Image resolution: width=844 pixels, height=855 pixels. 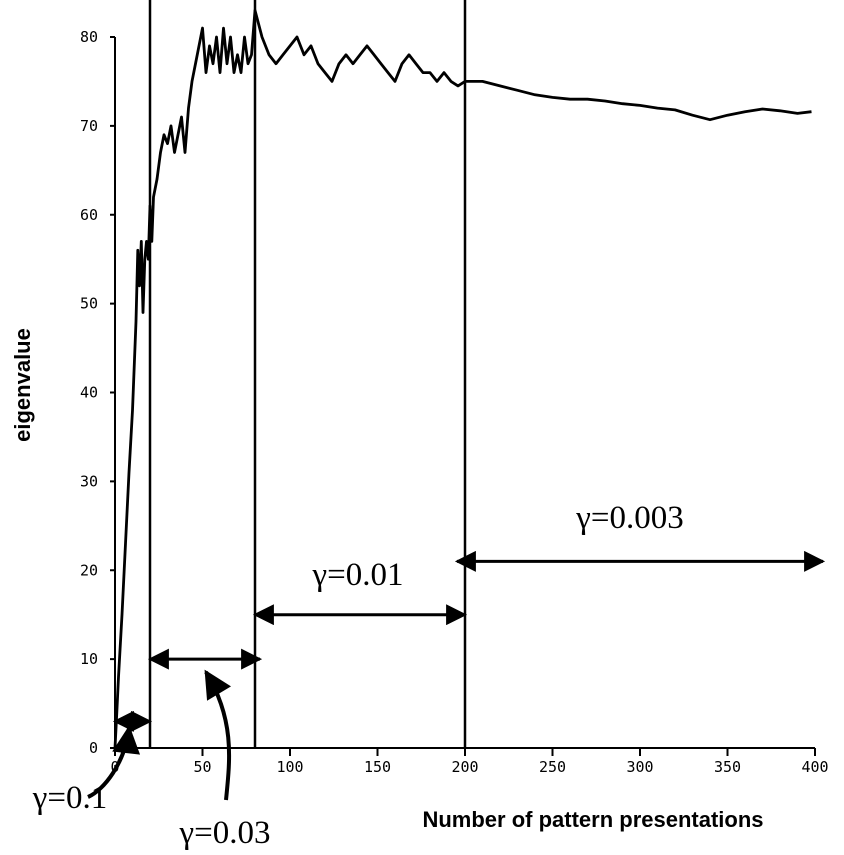 I want to click on y-tick-label: 60, so click(x=89, y=215).